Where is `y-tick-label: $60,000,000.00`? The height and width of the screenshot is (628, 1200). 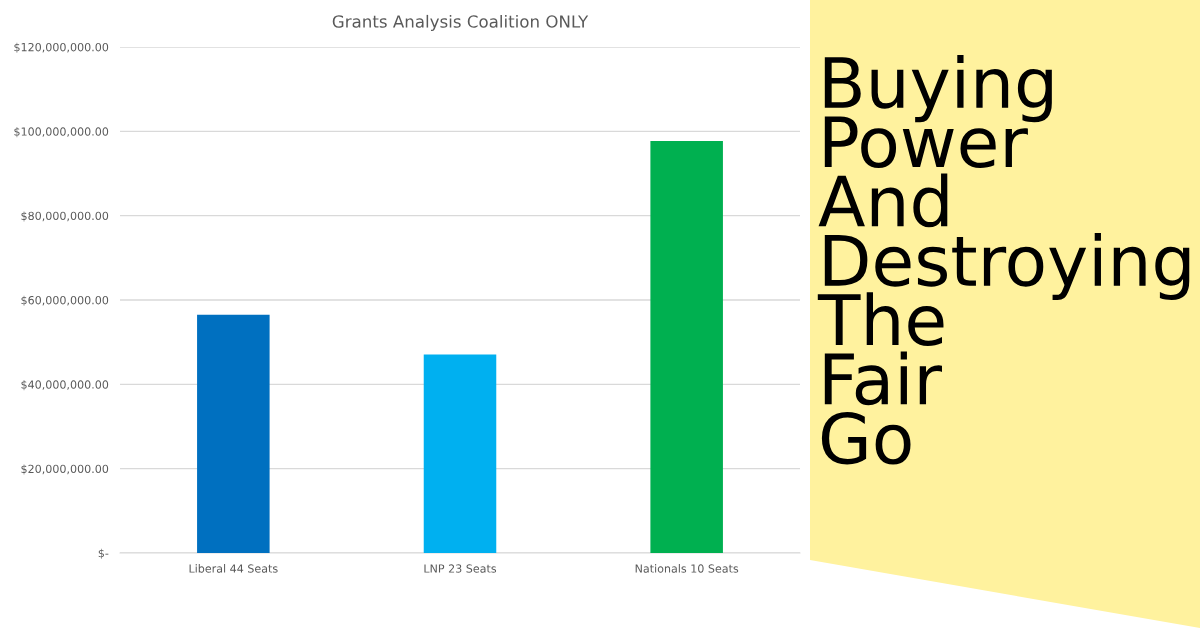 y-tick-label: $60,000,000.00 is located at coordinates (65, 300).